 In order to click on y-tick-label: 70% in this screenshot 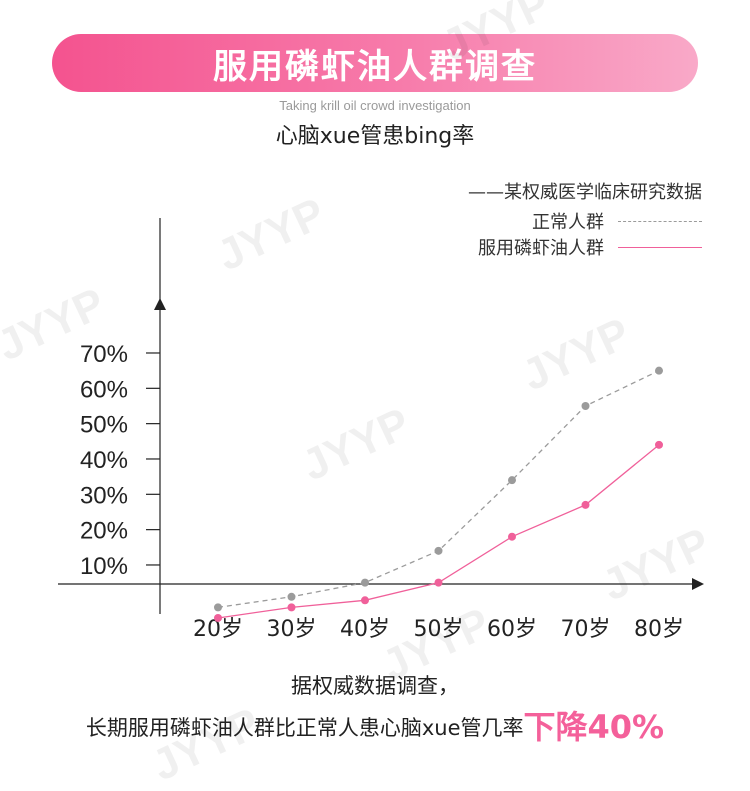, I will do `click(104, 354)`.